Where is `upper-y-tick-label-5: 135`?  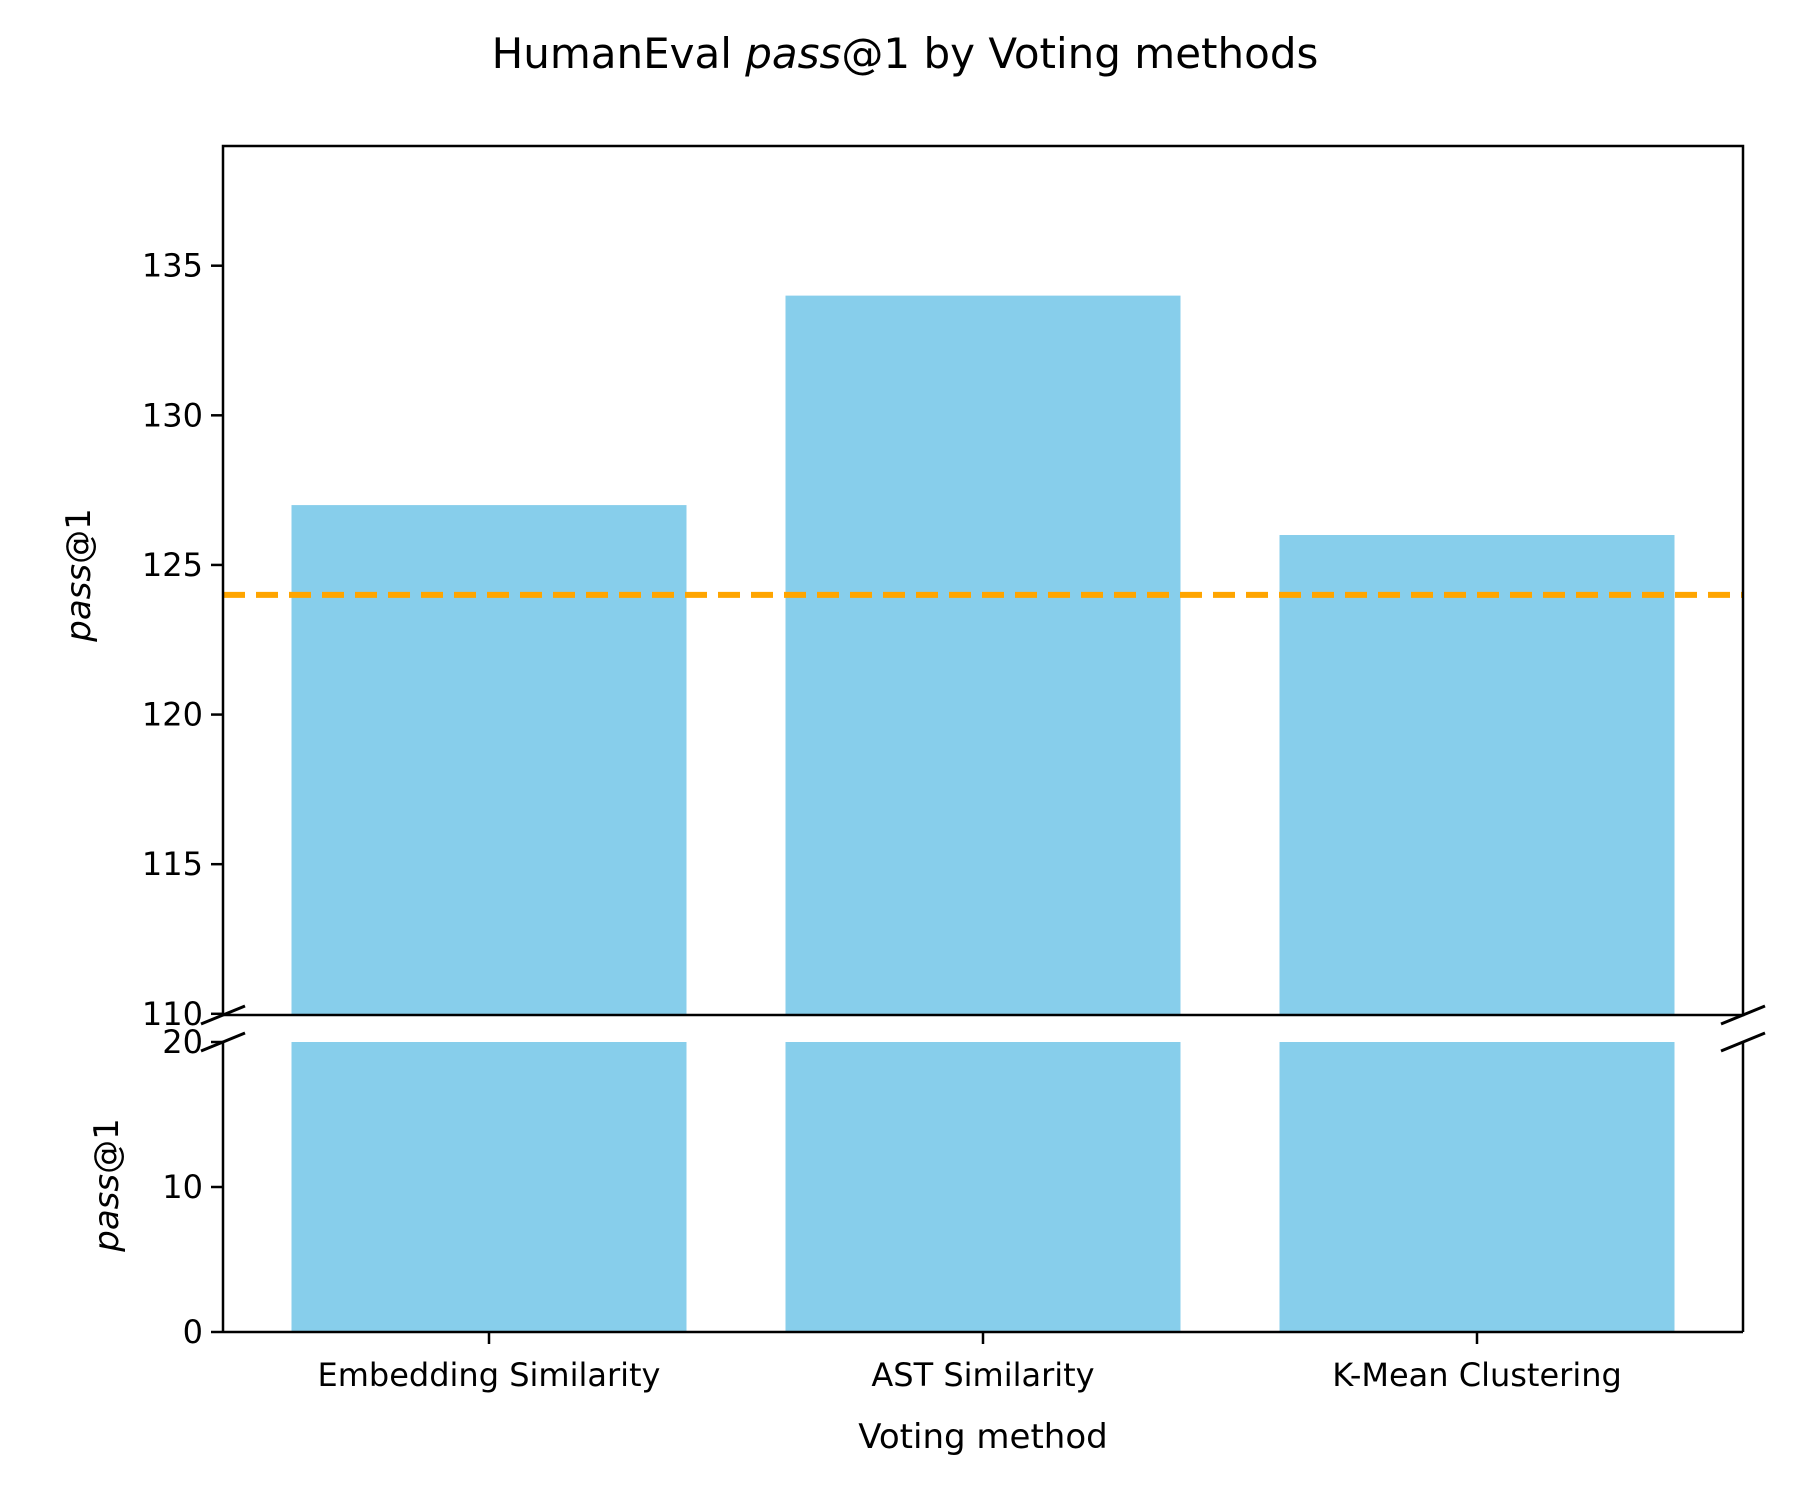 upper-y-tick-label-5: 135 is located at coordinates (172, 266).